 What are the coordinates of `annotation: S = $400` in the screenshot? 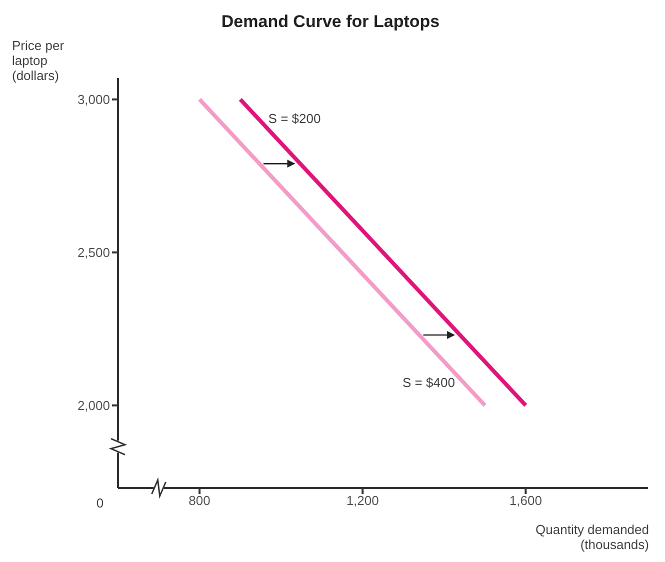 It's located at (428, 382).